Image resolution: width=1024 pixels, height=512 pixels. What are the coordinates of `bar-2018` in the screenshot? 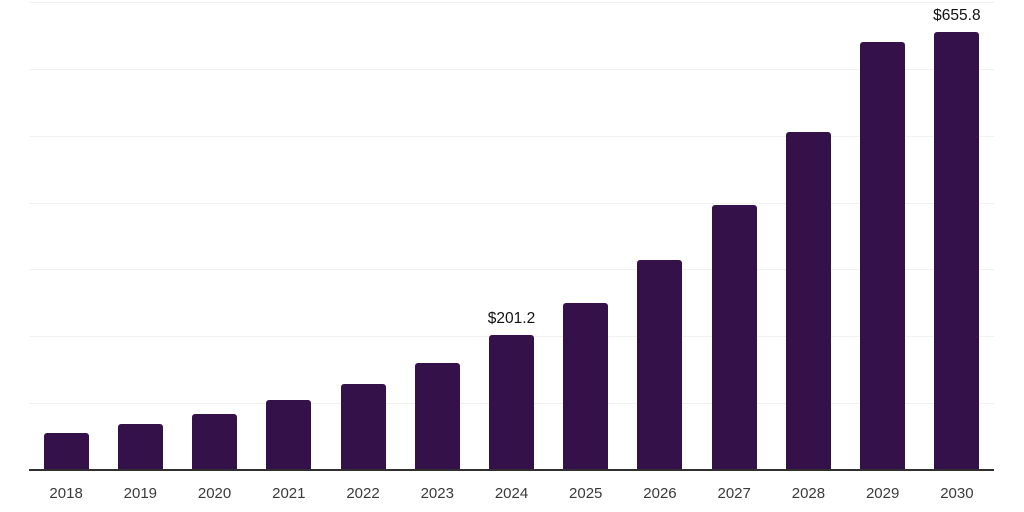 It's located at (66, 451).